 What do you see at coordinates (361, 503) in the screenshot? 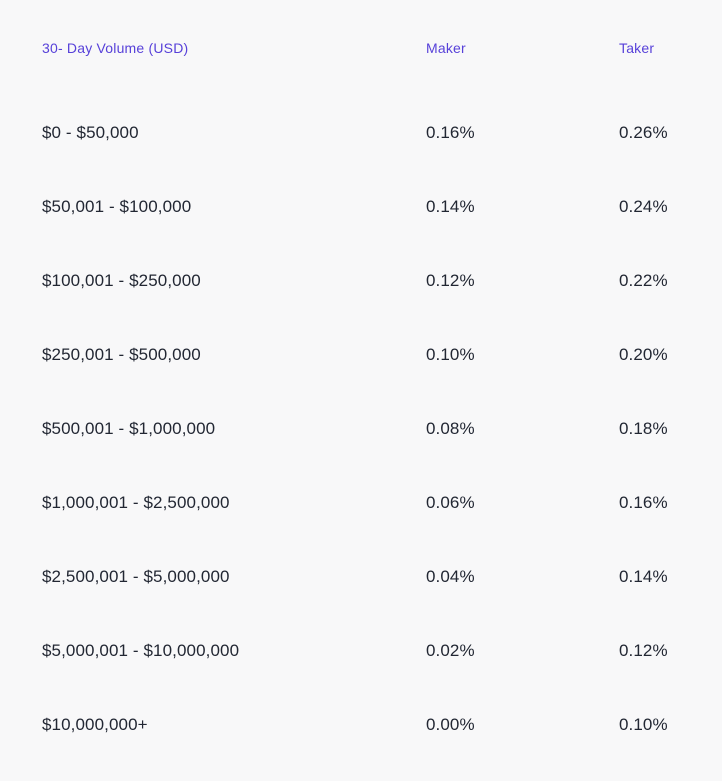
I see `table-row: $1,000,001 - $2,500,000 0.06% 0.16%` at bounding box center [361, 503].